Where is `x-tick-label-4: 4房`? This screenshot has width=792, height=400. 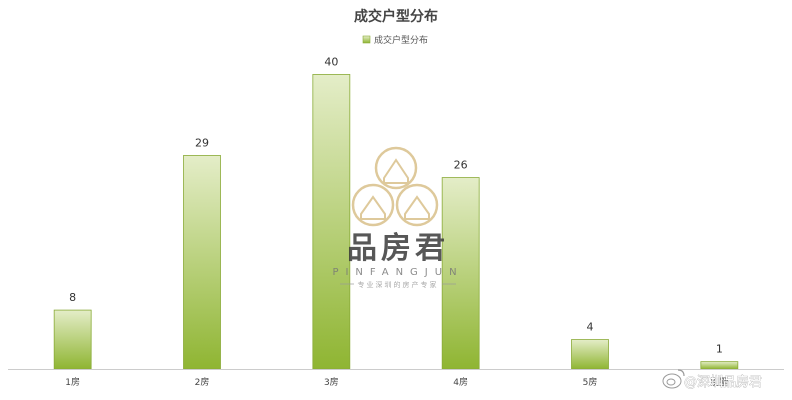
x-tick-label-4: 4房 is located at coordinates (460, 382).